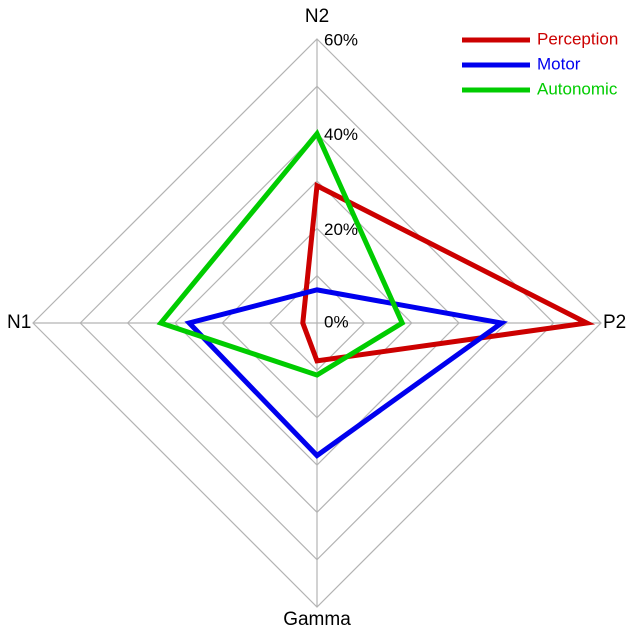  I want to click on axis-label-p2: P2, so click(614, 322).